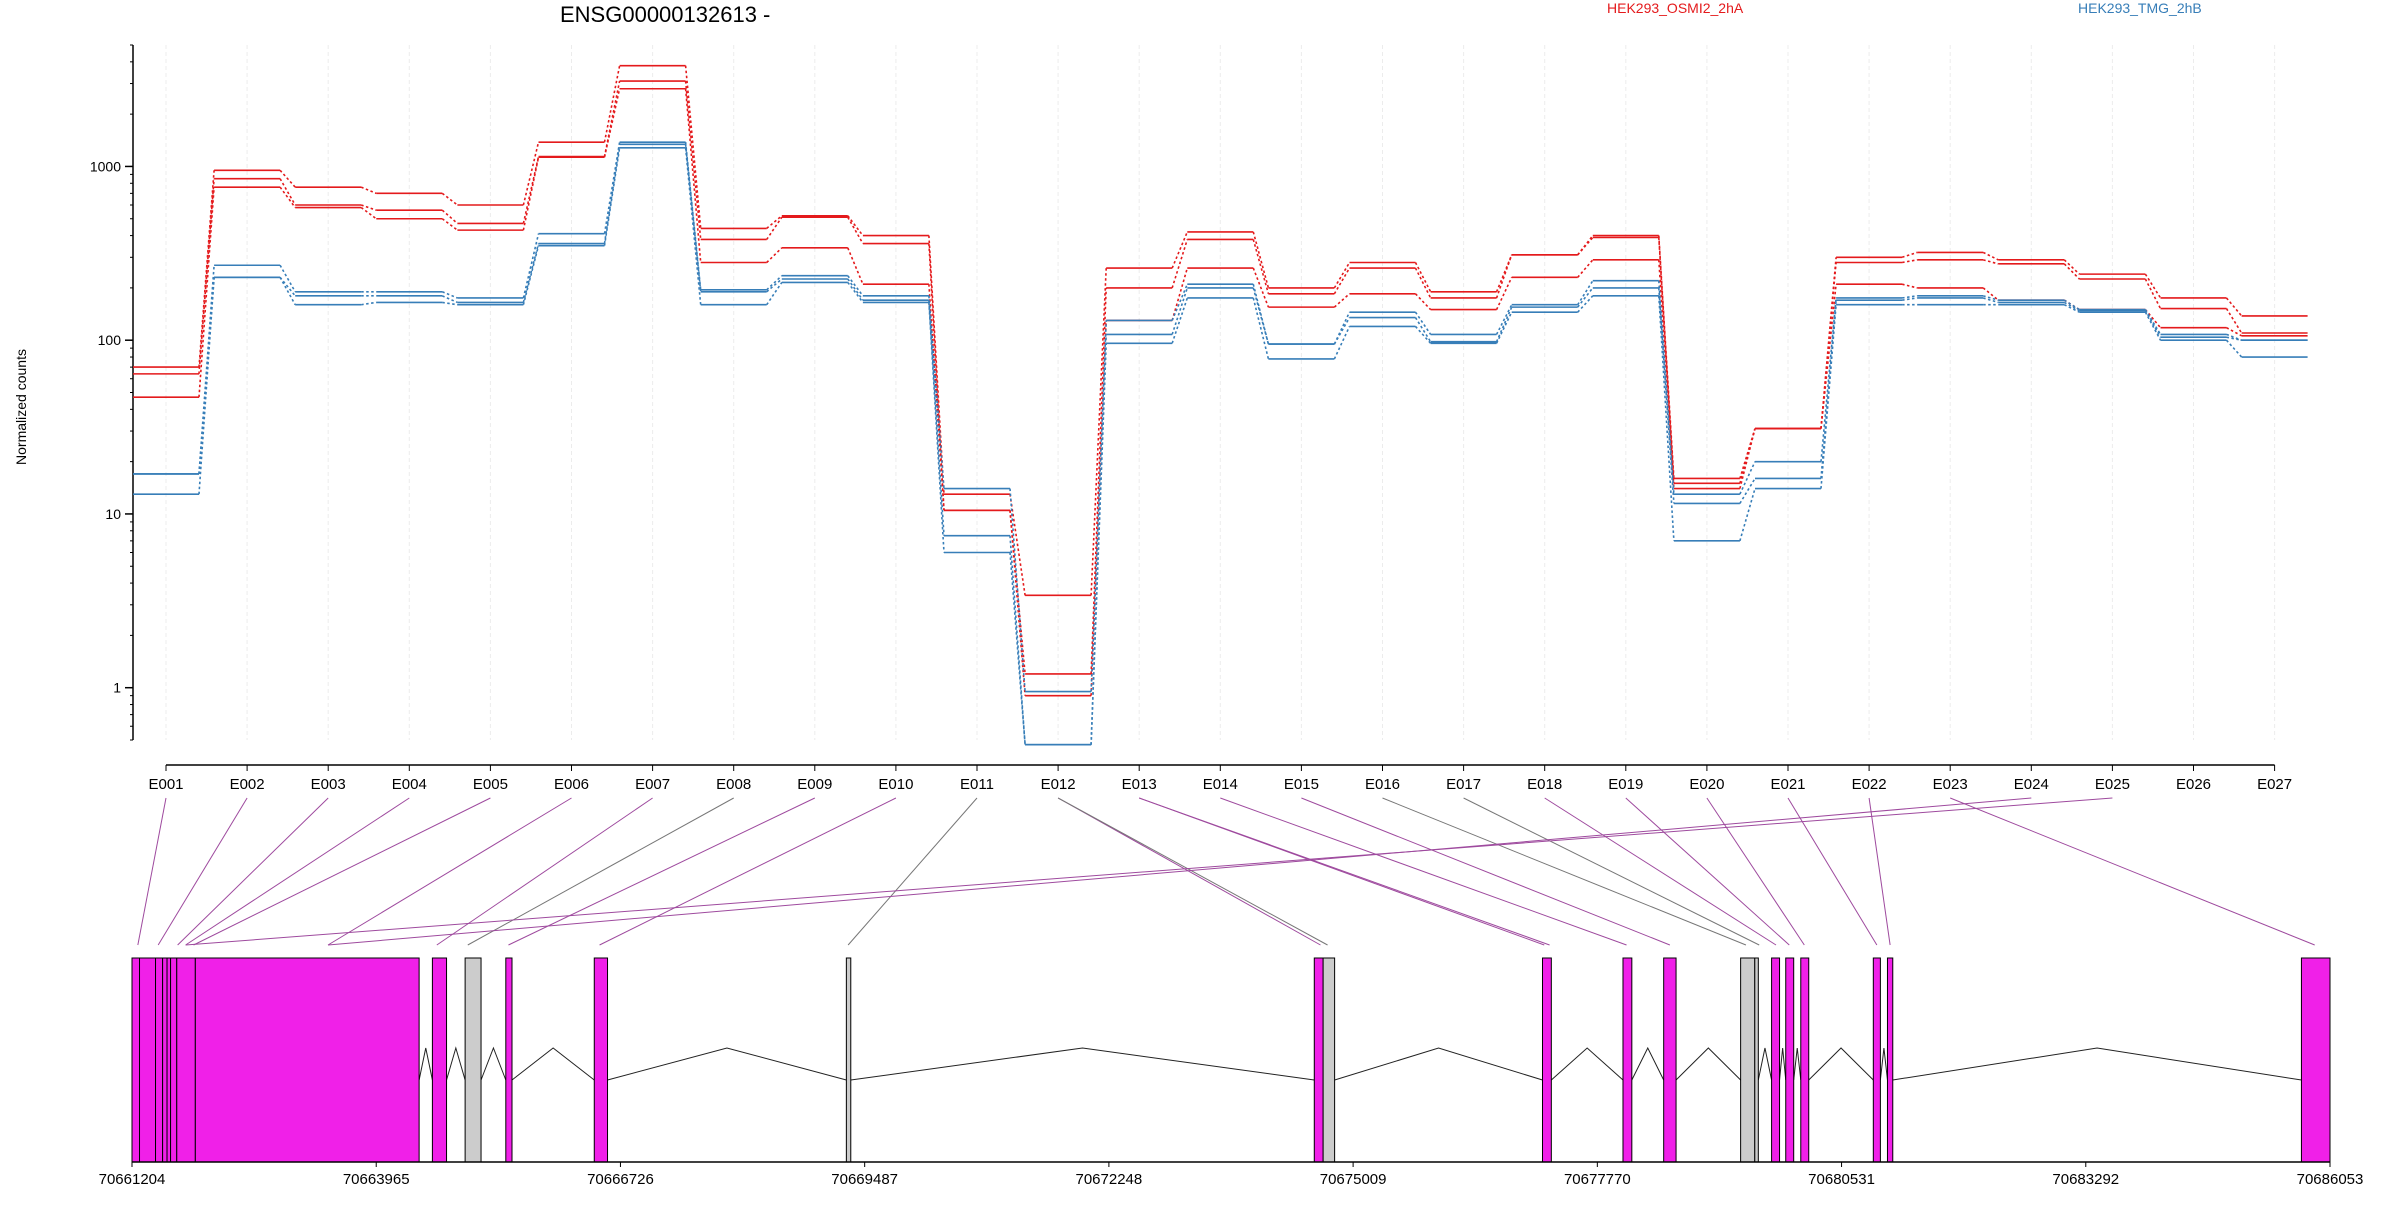 The height and width of the screenshot is (1205, 2400). What do you see at coordinates (1950, 784) in the screenshot?
I see `x-tick-label: E023` at bounding box center [1950, 784].